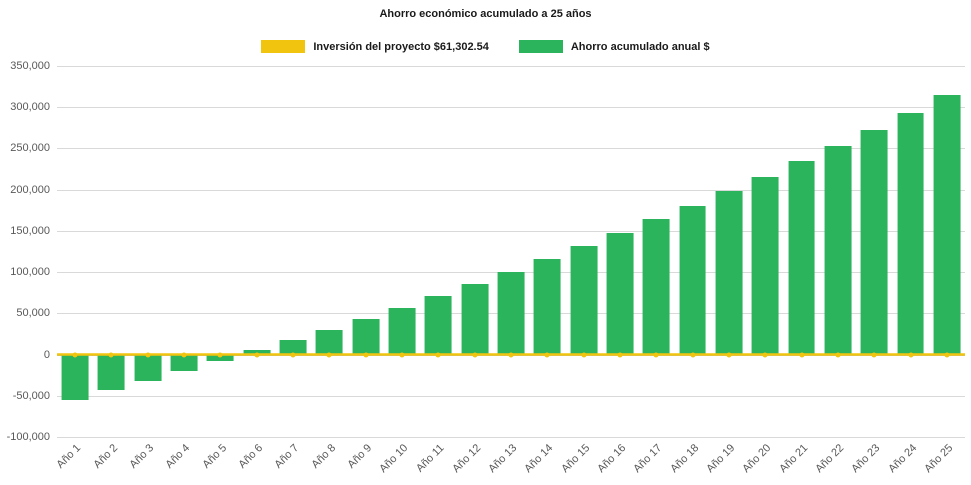 The width and height of the screenshot is (971, 485). I want to click on x-axis-label: Año 6, so click(251, 456).